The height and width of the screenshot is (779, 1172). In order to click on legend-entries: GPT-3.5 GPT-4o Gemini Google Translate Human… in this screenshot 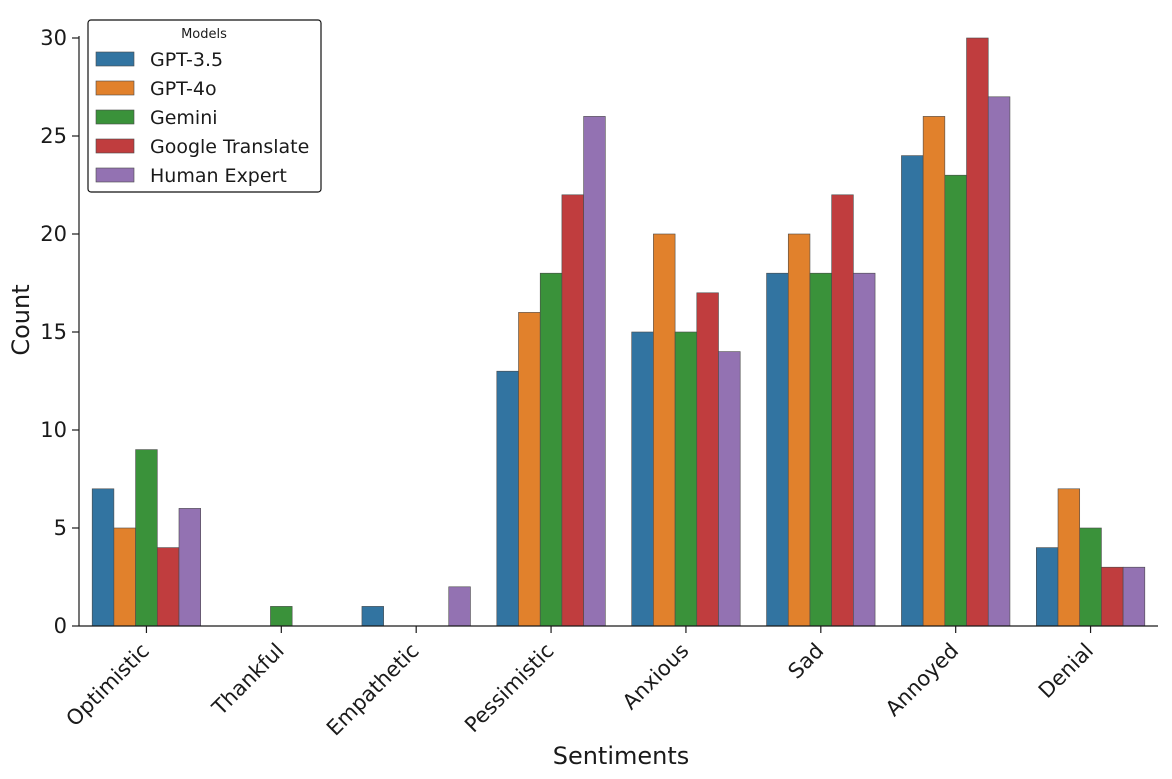, I will do `click(202, 118)`.